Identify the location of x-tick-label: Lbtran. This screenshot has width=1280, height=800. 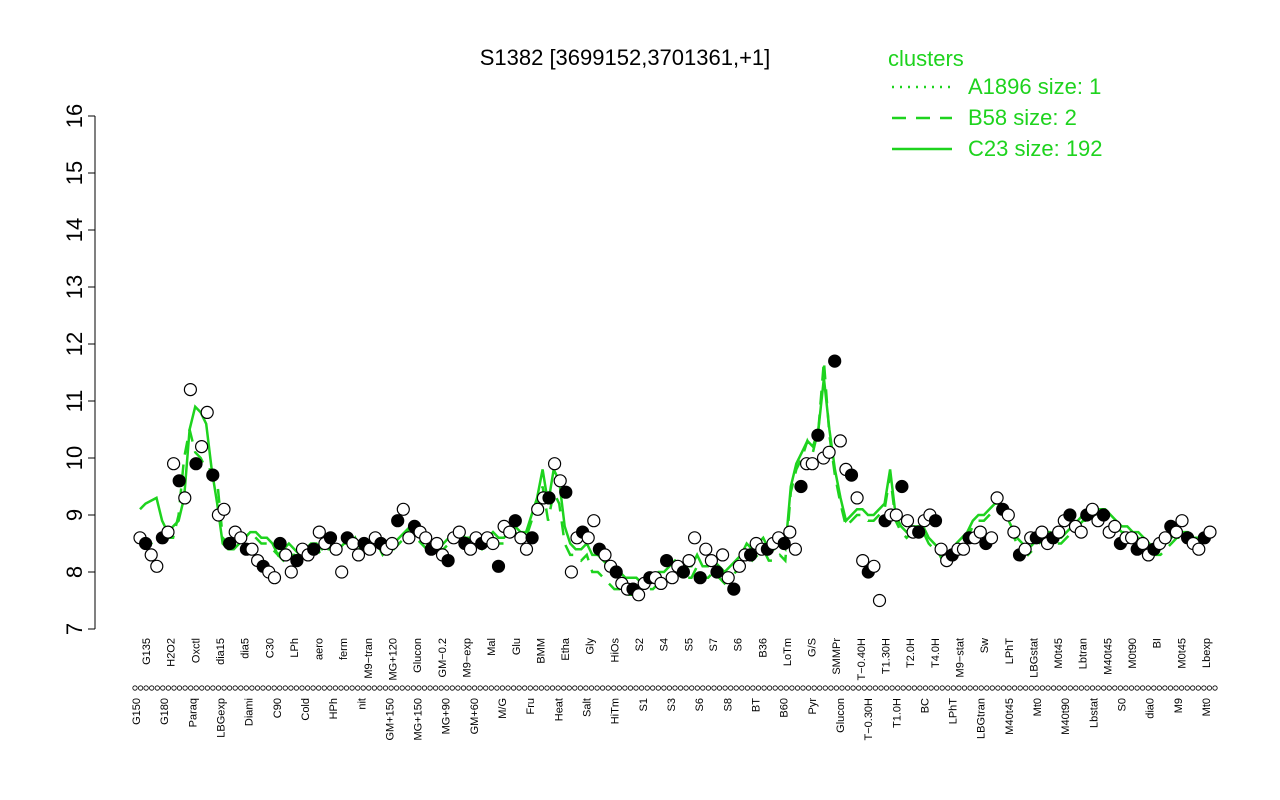
(1084, 653).